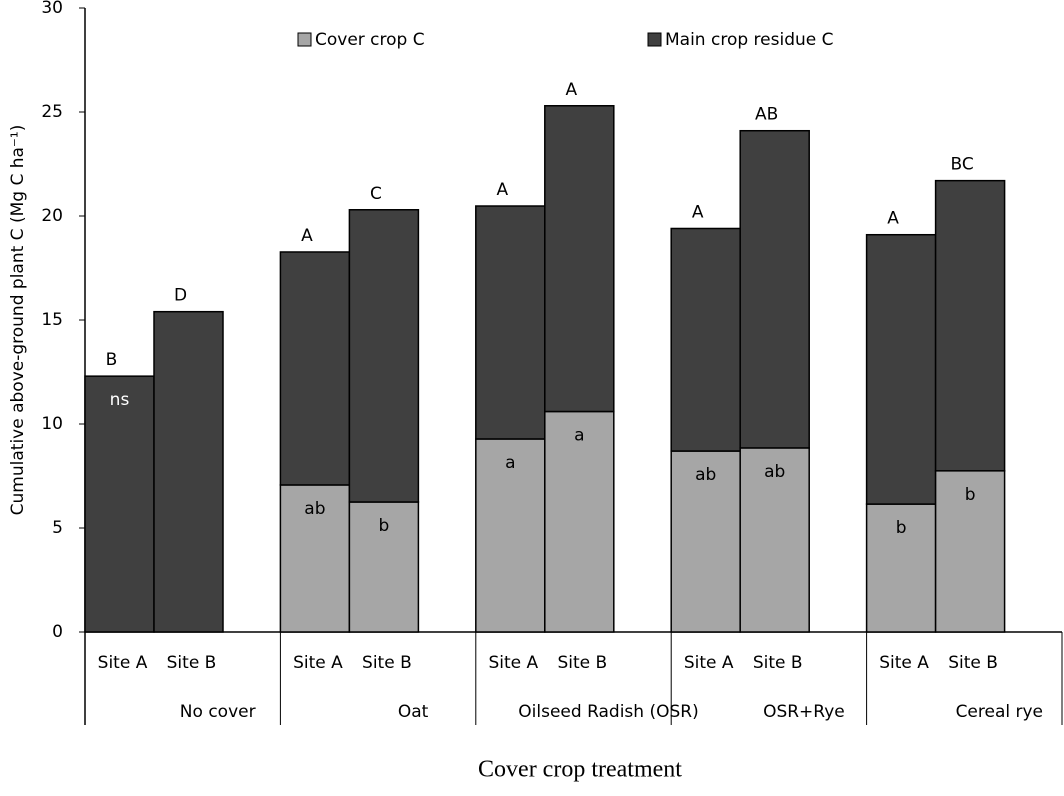 This screenshot has height=796, width=1064. Describe the element at coordinates (999, 712) in the screenshot. I see `group-label: Cereal rye` at that location.